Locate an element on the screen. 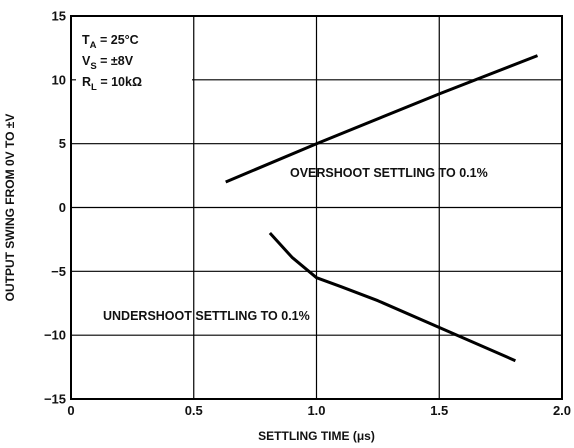  y-tick-label: −15 is located at coordinates (55, 399).